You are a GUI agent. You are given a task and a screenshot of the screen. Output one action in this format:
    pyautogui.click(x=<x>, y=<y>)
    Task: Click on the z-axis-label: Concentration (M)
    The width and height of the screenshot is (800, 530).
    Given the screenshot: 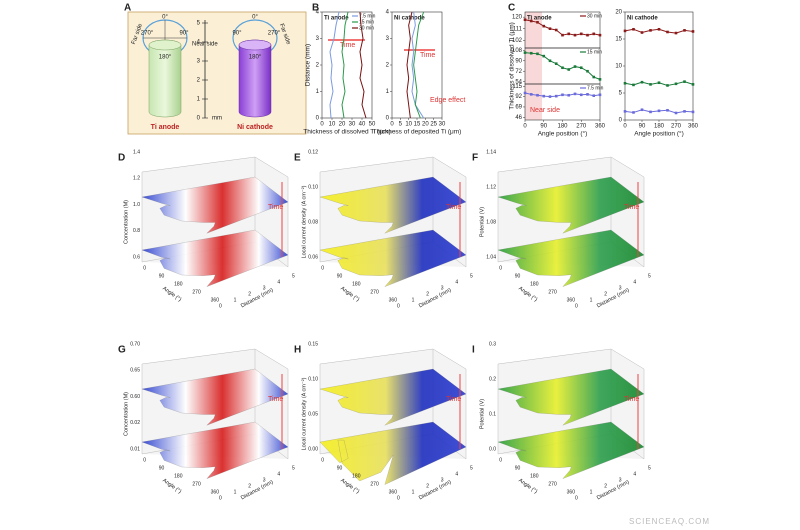 What is the action you would take?
    pyautogui.click(x=126, y=414)
    